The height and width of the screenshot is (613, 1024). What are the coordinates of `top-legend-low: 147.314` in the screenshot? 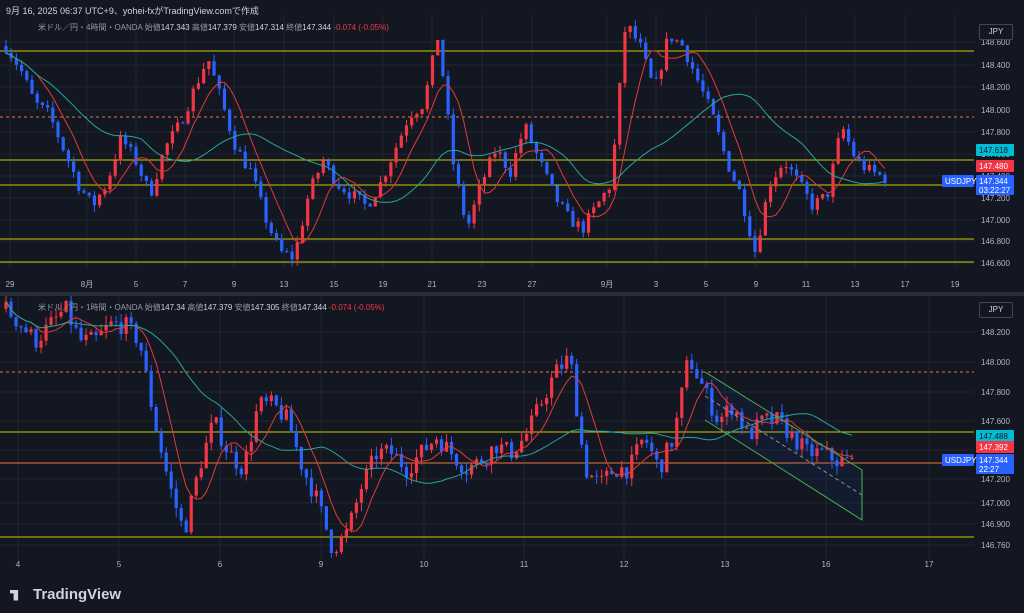 It's located at (269, 27).